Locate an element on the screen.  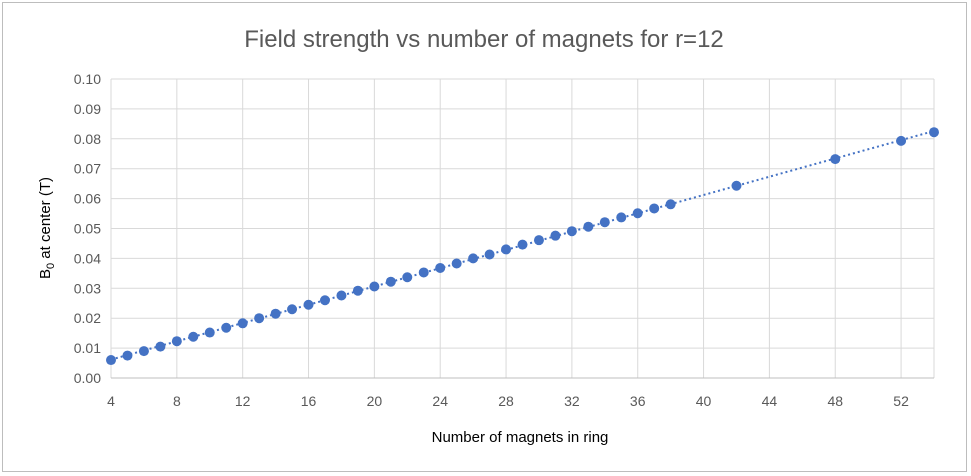
y-tick-label: 0.06 is located at coordinates (87, 199).